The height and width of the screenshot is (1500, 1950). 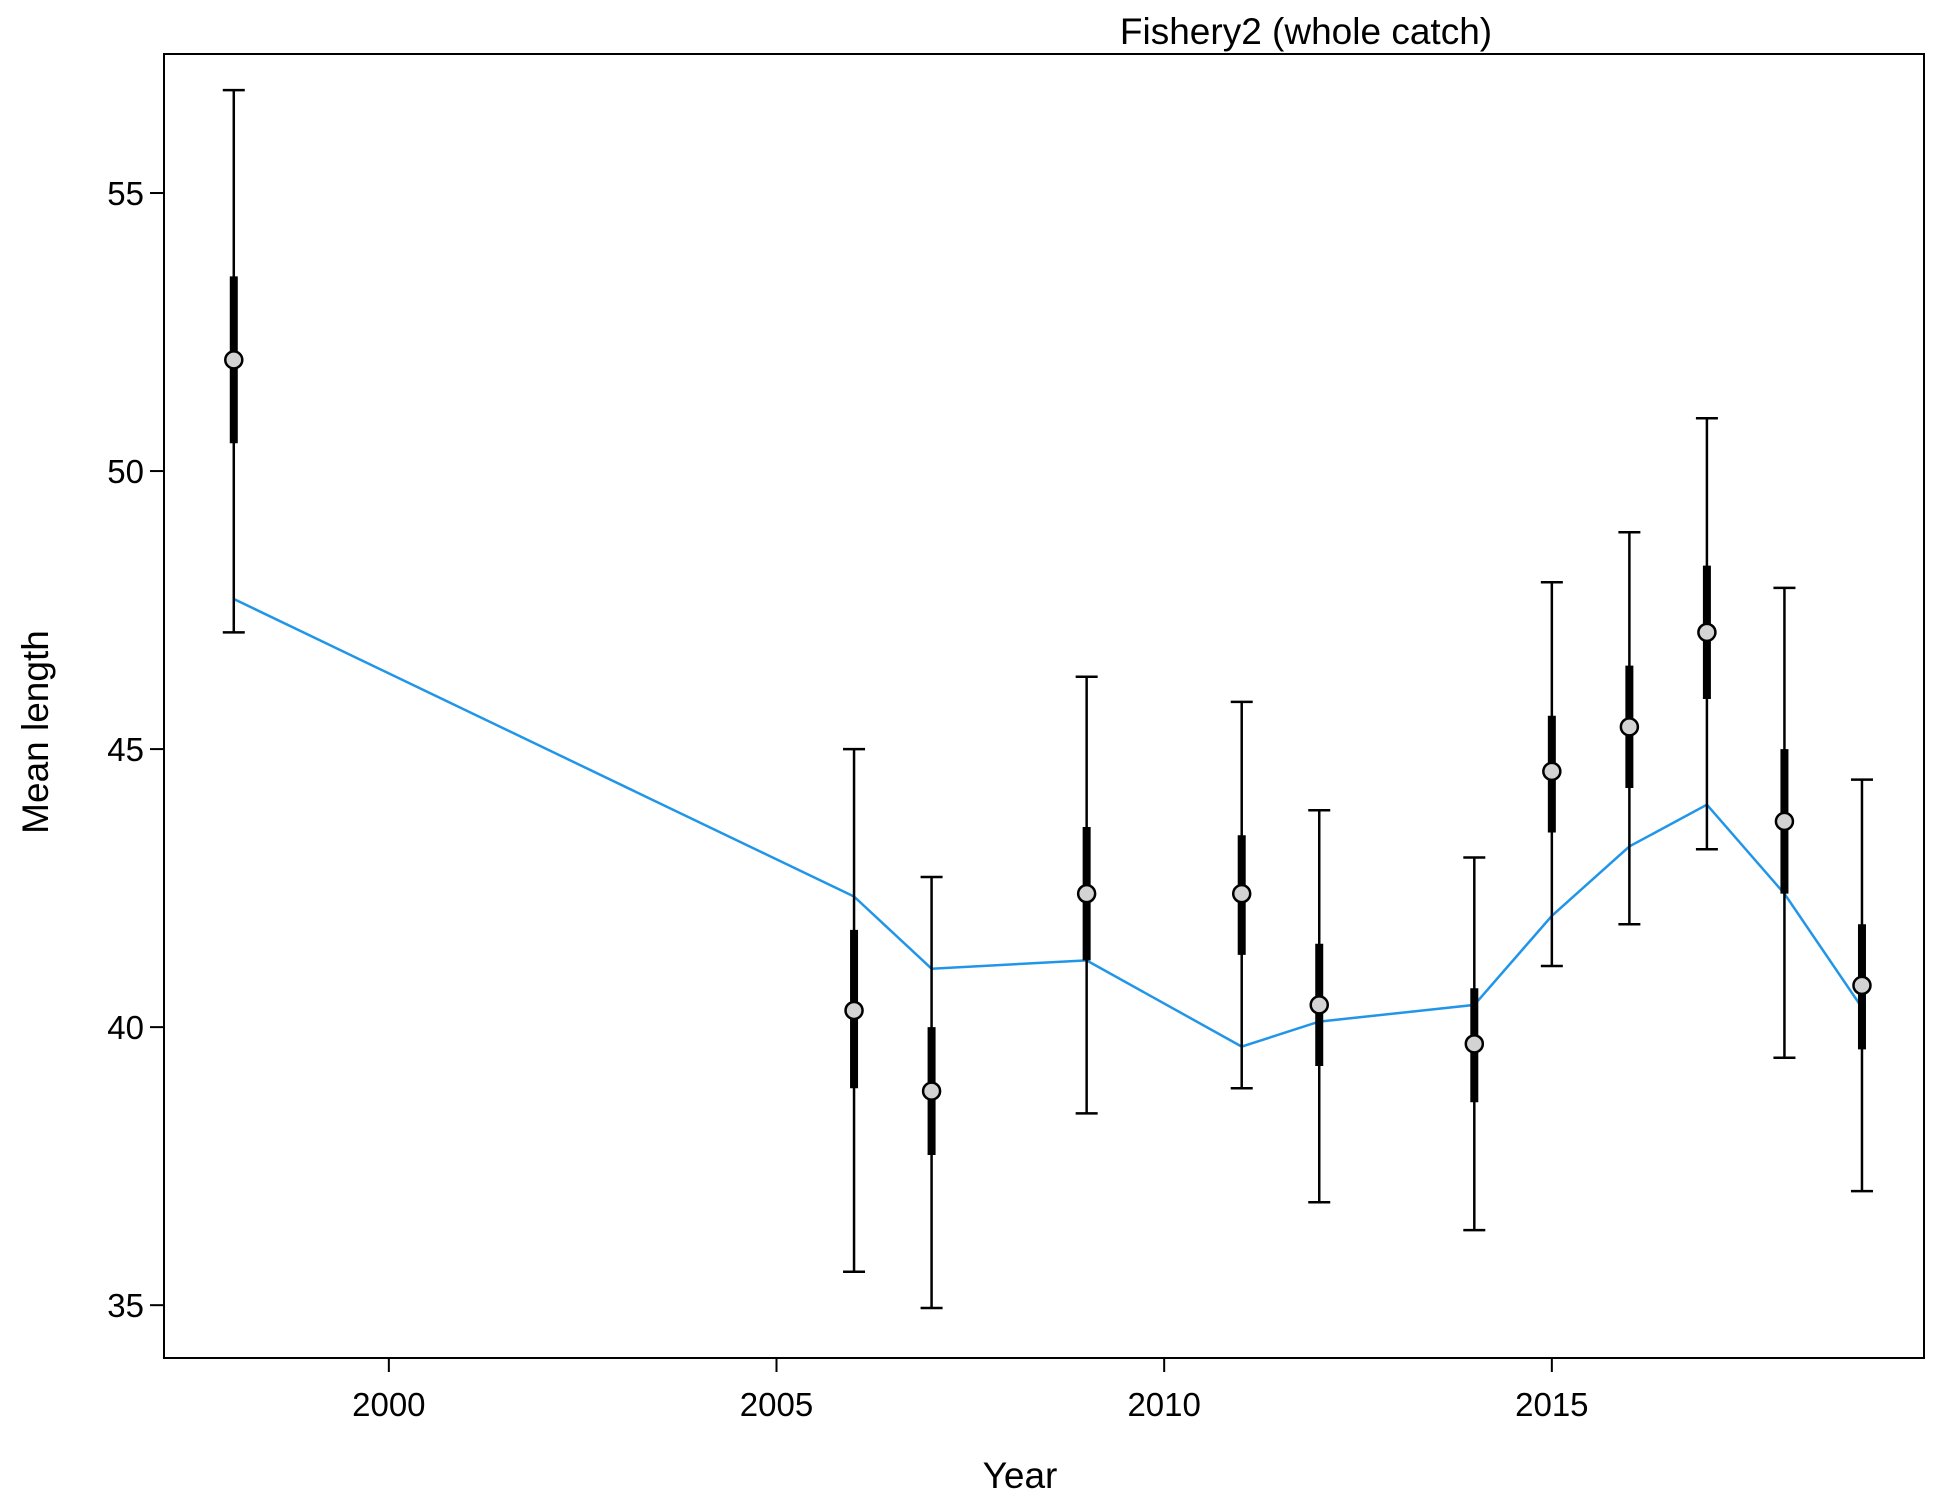 I want to click on x-tick-label: 2010, so click(x=1163, y=1404).